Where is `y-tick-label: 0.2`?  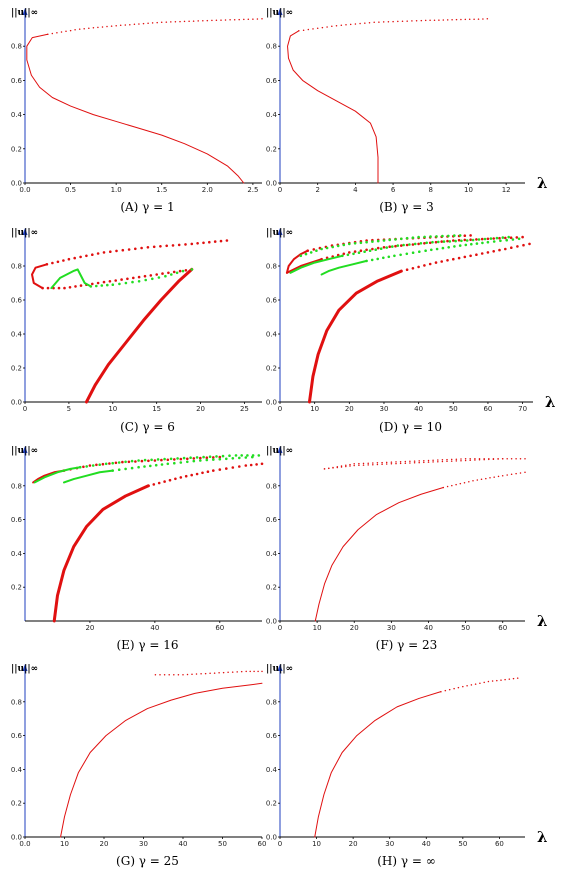 y-tick-label: 0.2 is located at coordinates (16, 149).